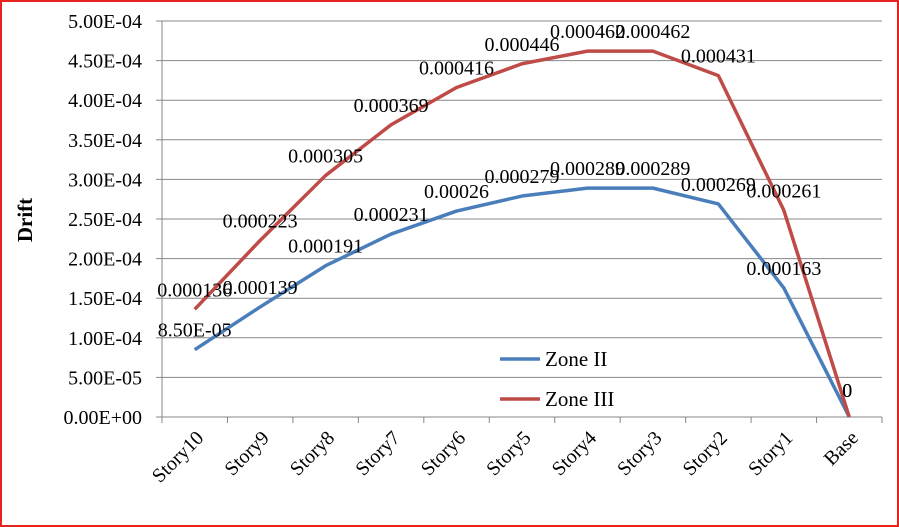 The width and height of the screenshot is (899, 527). I want to click on x-tick-label: Story4, so click(574, 453).